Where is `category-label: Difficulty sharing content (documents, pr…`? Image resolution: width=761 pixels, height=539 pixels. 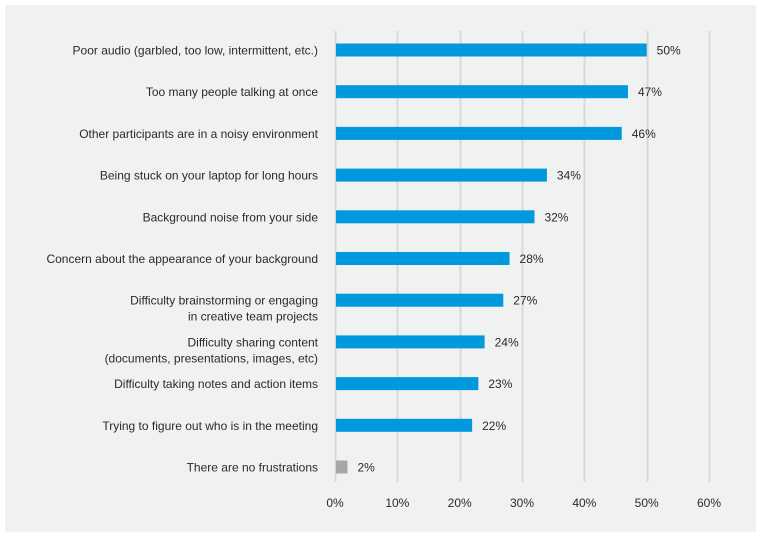
category-label: Difficulty sharing content (documents, pr… is located at coordinates (212, 350).